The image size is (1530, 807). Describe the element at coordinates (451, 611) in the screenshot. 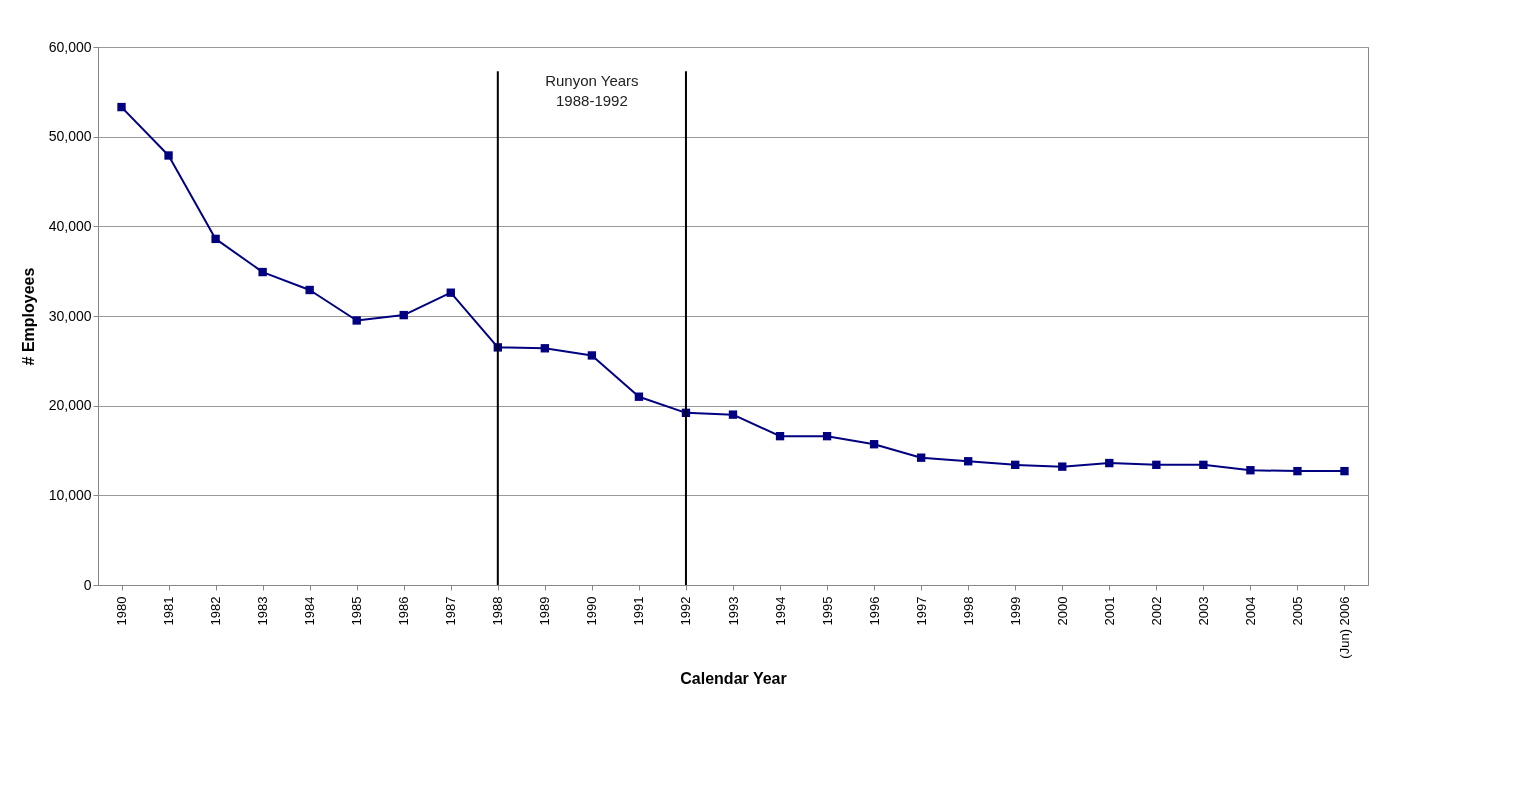

I see `x-tick-label: 1987` at that location.